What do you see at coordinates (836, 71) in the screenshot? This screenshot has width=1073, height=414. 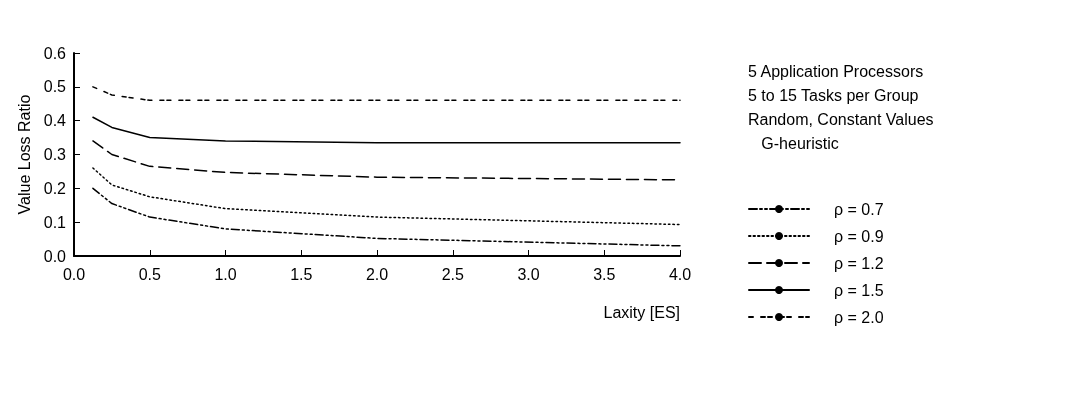 I see `text: 5 Application Processors` at bounding box center [836, 71].